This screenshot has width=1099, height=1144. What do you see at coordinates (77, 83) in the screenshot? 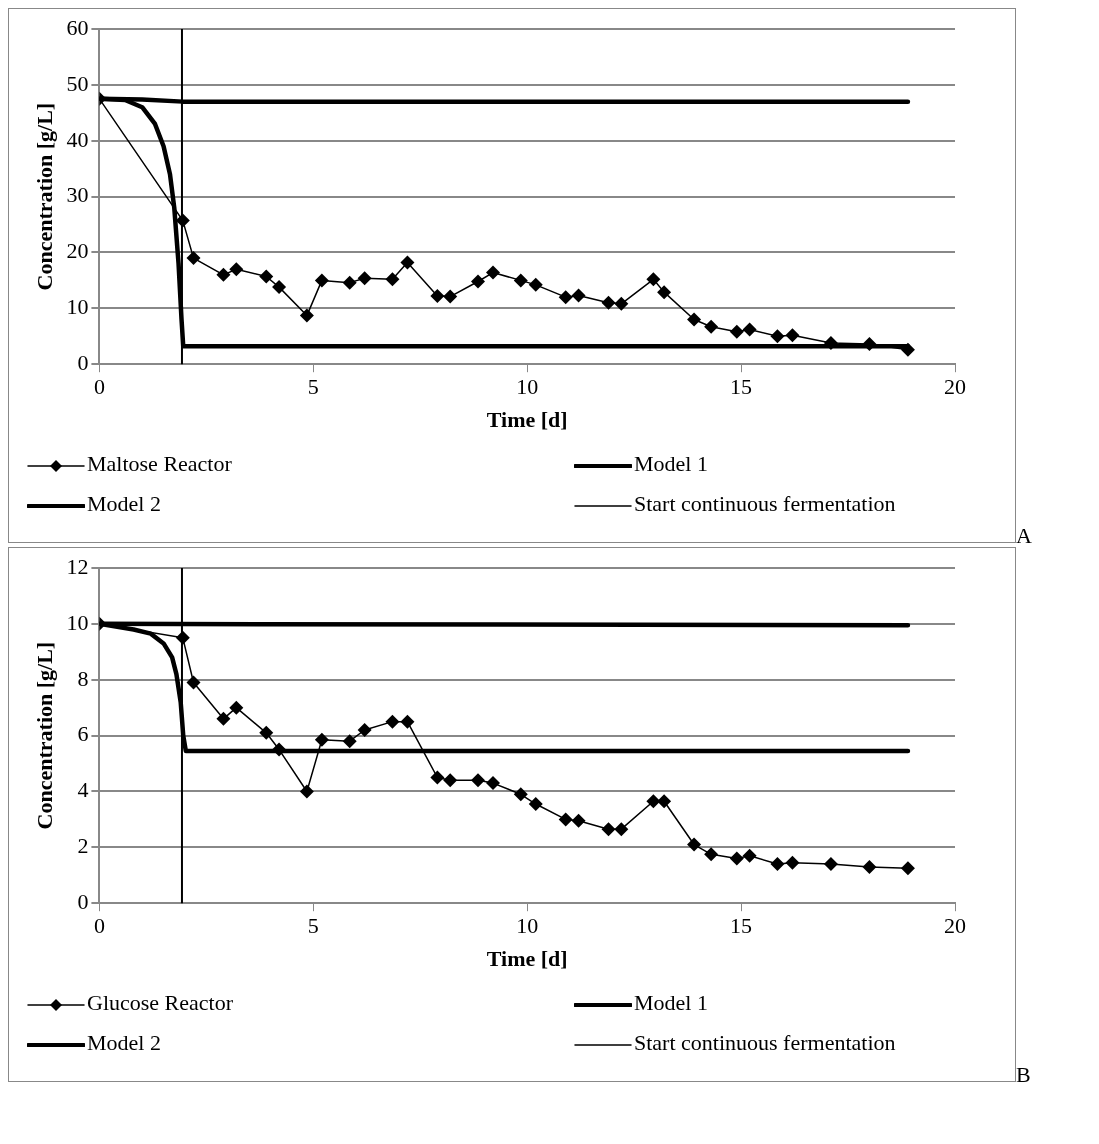
I see `y-tick-label: 50` at bounding box center [77, 83].